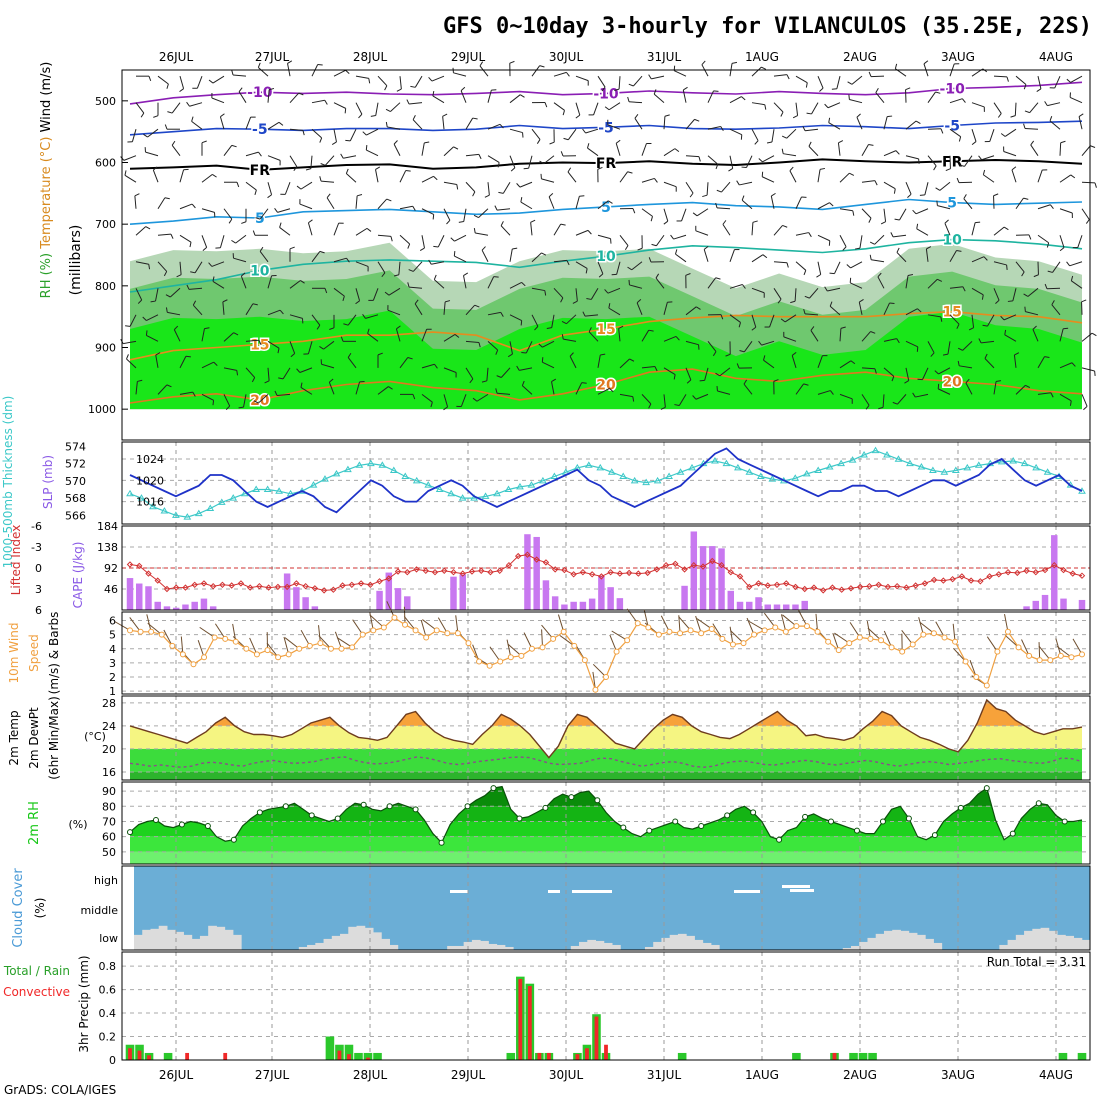  I want to click on axis-label: CAPE (J/kg), so click(78, 575).